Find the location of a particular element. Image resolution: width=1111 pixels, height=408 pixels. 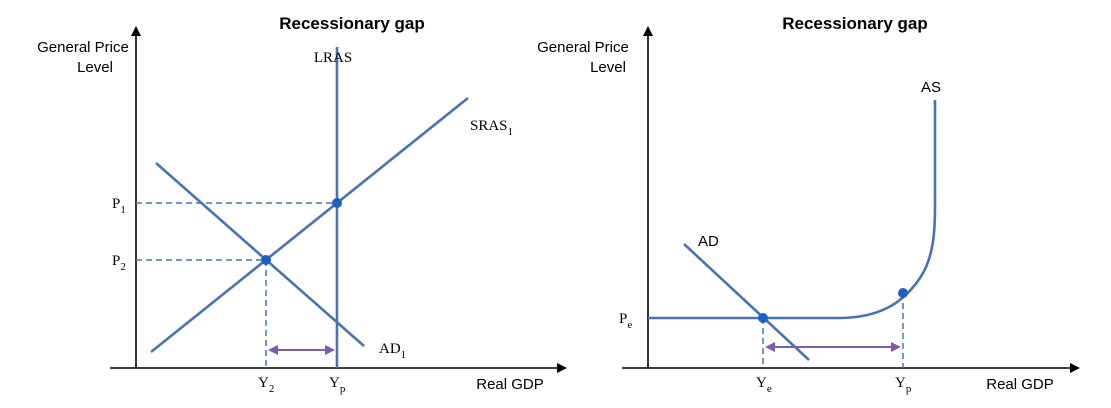

left-x-axis-label: Real GDP is located at coordinates (510, 384).